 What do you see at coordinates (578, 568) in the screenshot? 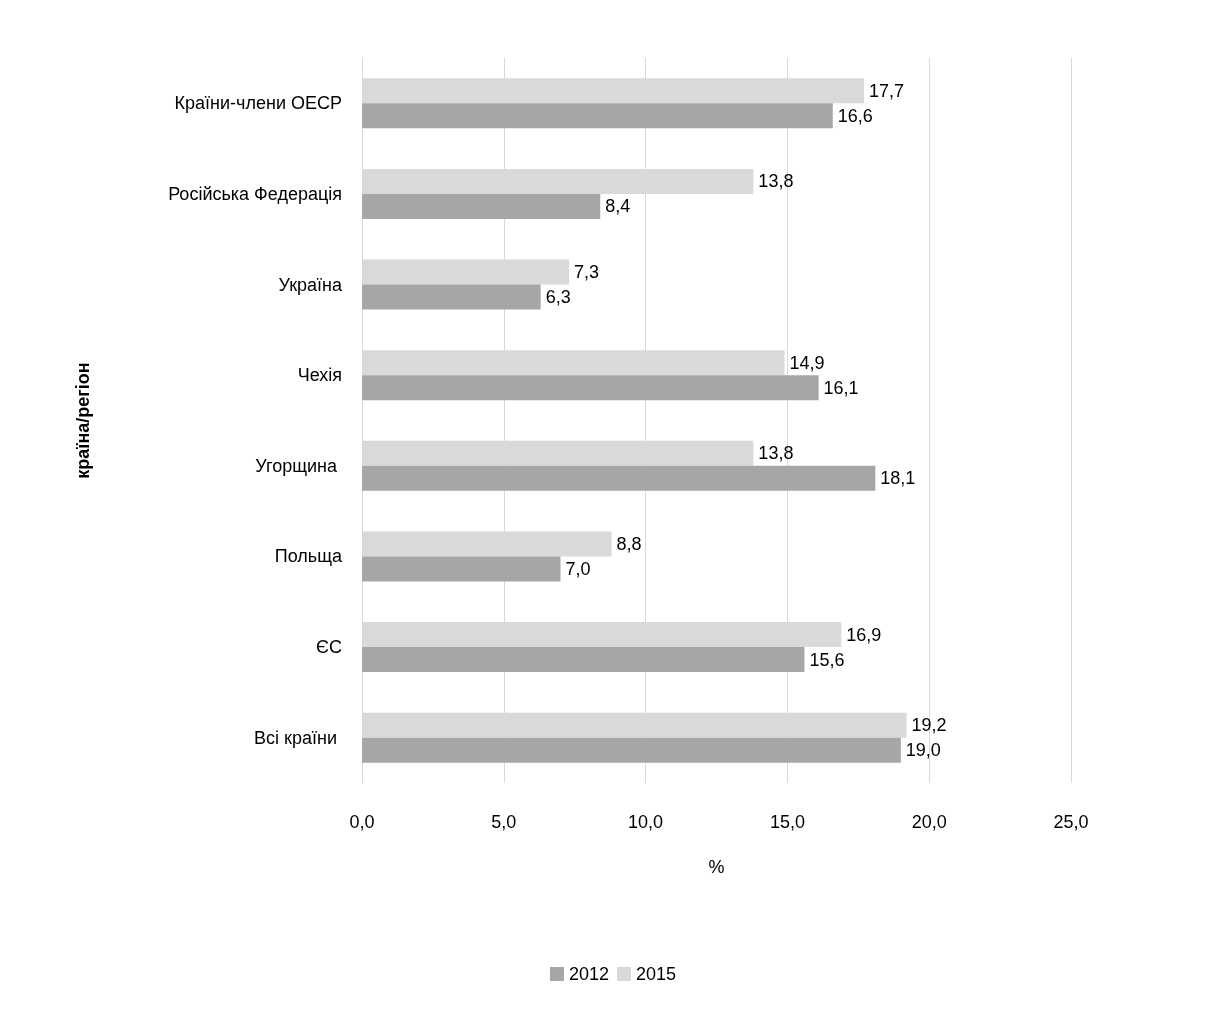
I see `data-label: 7,0` at bounding box center [578, 568].